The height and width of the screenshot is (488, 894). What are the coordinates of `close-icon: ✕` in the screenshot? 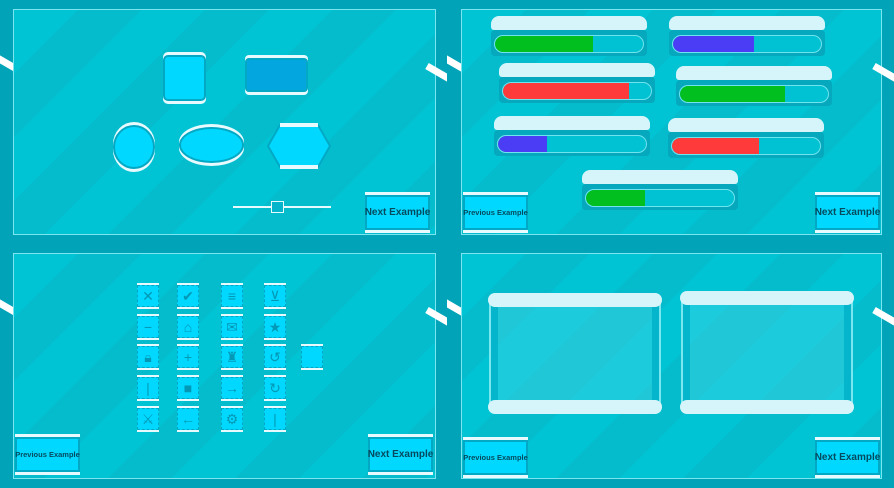 It's located at (148, 296).